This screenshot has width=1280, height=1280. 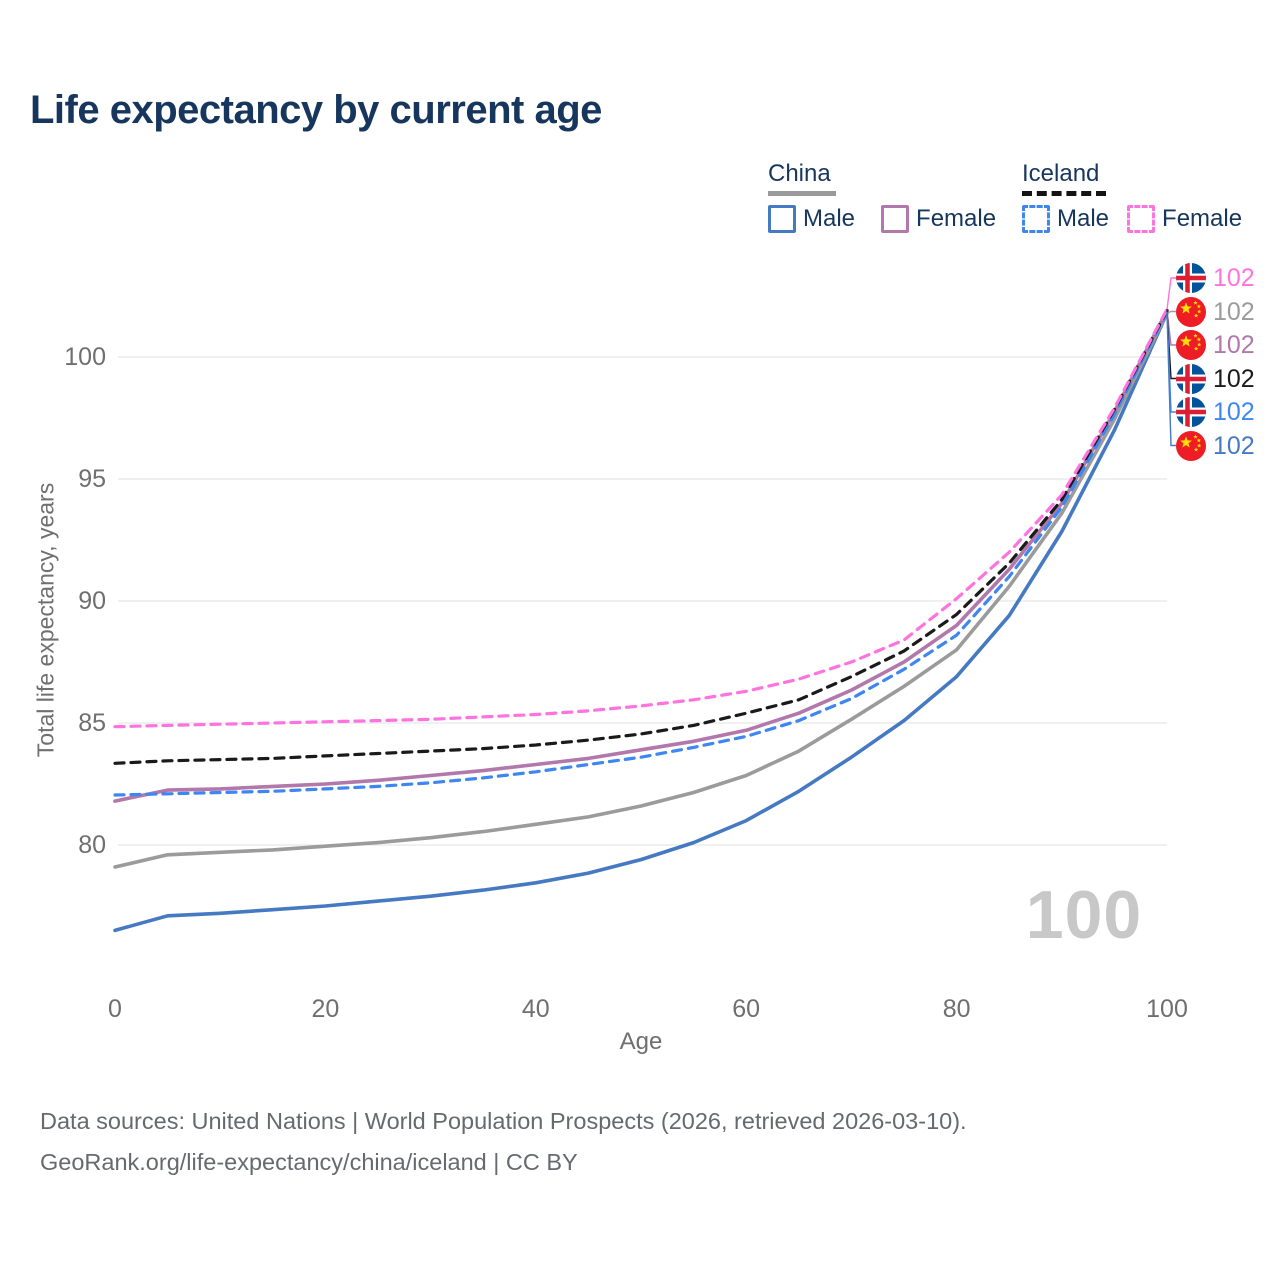 I want to click on legend-swatch-china-male, so click(x=782, y=219).